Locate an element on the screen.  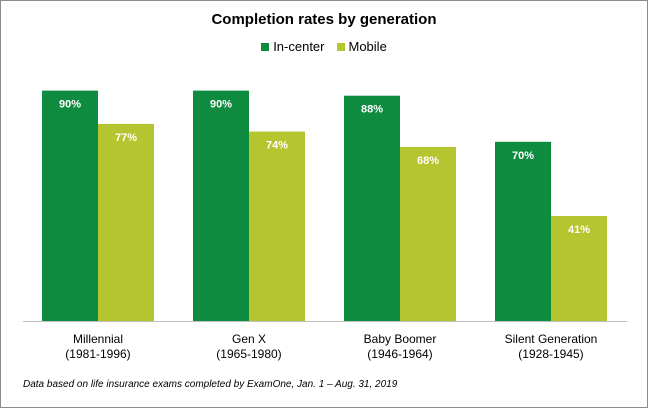
legend-item-mobile: Mobile is located at coordinates (361, 46).